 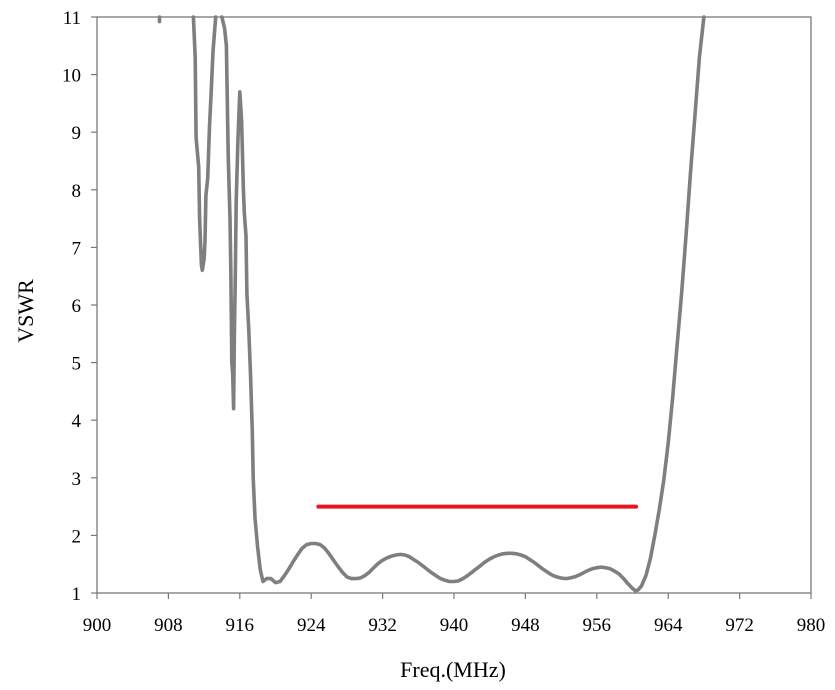 What do you see at coordinates (77, 594) in the screenshot?
I see `y-tick-label: 1` at bounding box center [77, 594].